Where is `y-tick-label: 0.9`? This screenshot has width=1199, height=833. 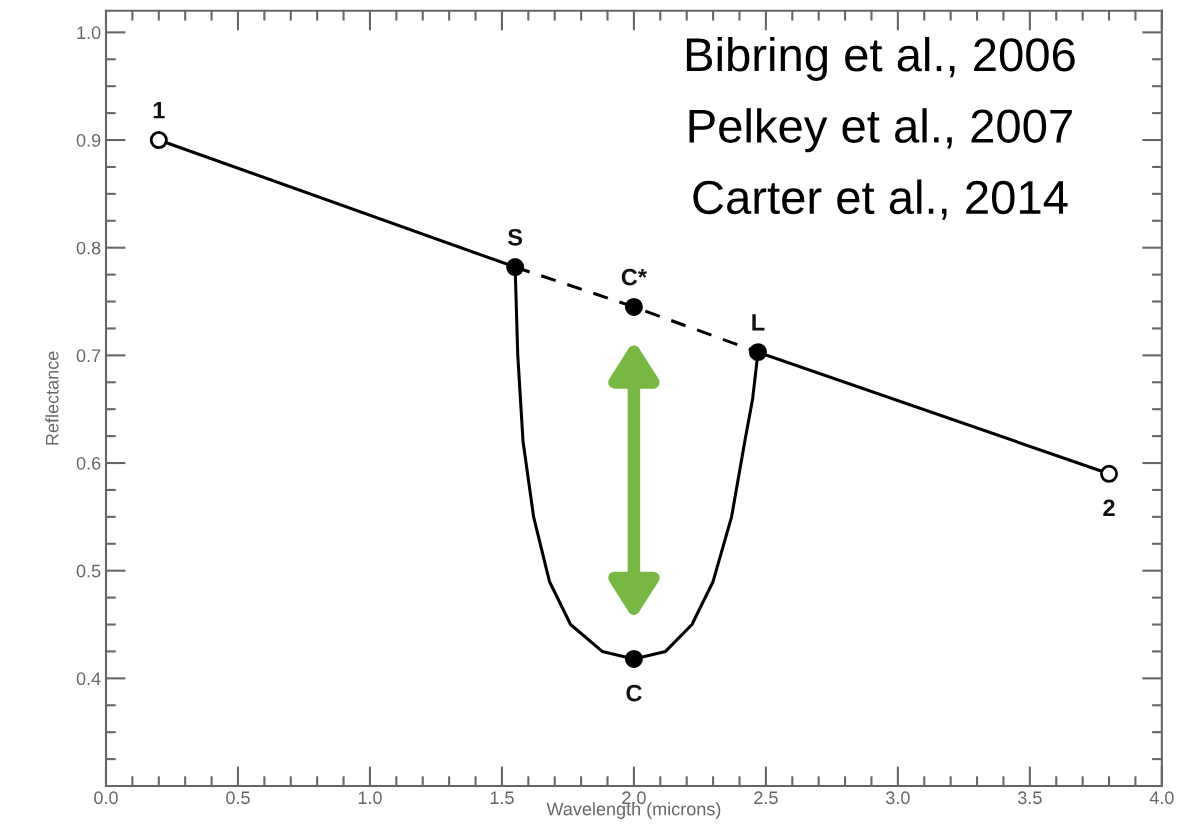
y-tick-label: 0.9 is located at coordinates (88, 140).